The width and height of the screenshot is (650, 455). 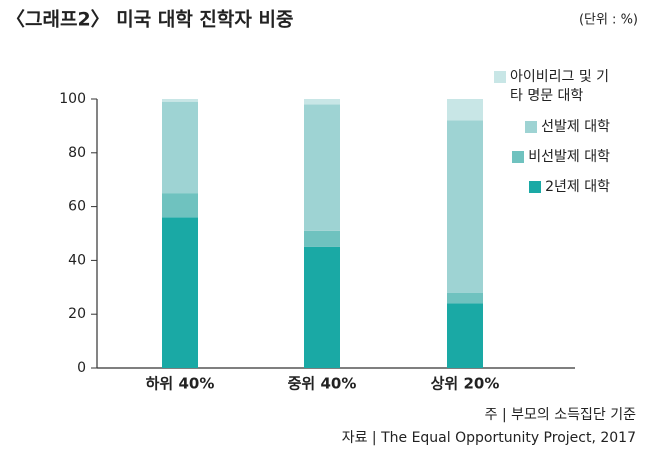 I want to click on x-tick-label: 하위 40%, so click(x=180, y=384).